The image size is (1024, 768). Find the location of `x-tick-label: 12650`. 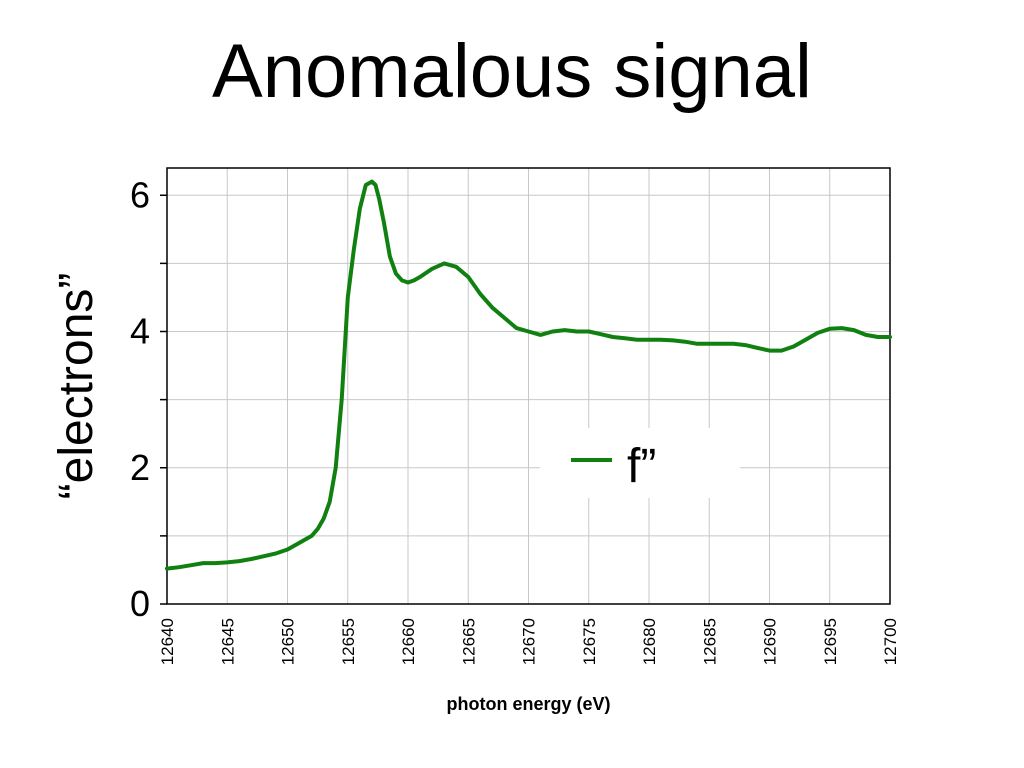

x-tick-label: 12650 is located at coordinates (288, 641).